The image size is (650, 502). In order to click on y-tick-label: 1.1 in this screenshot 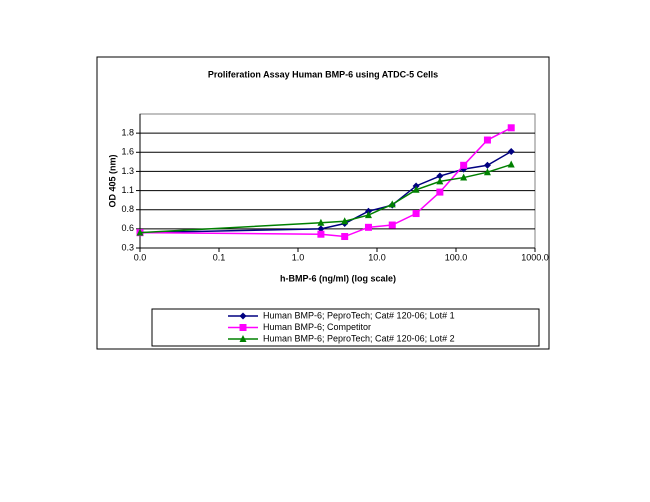, I will do `click(127, 190)`.